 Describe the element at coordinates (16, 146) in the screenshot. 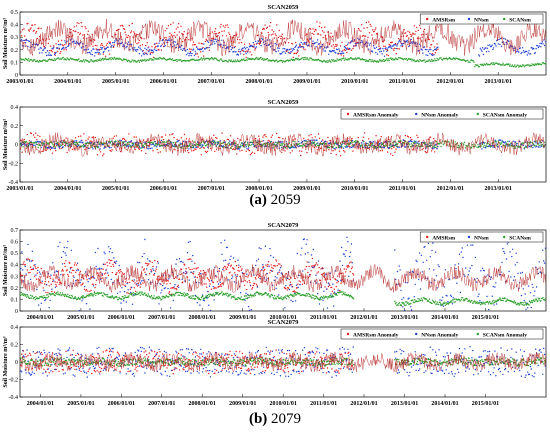

I see `y-tick-label: 0` at that location.